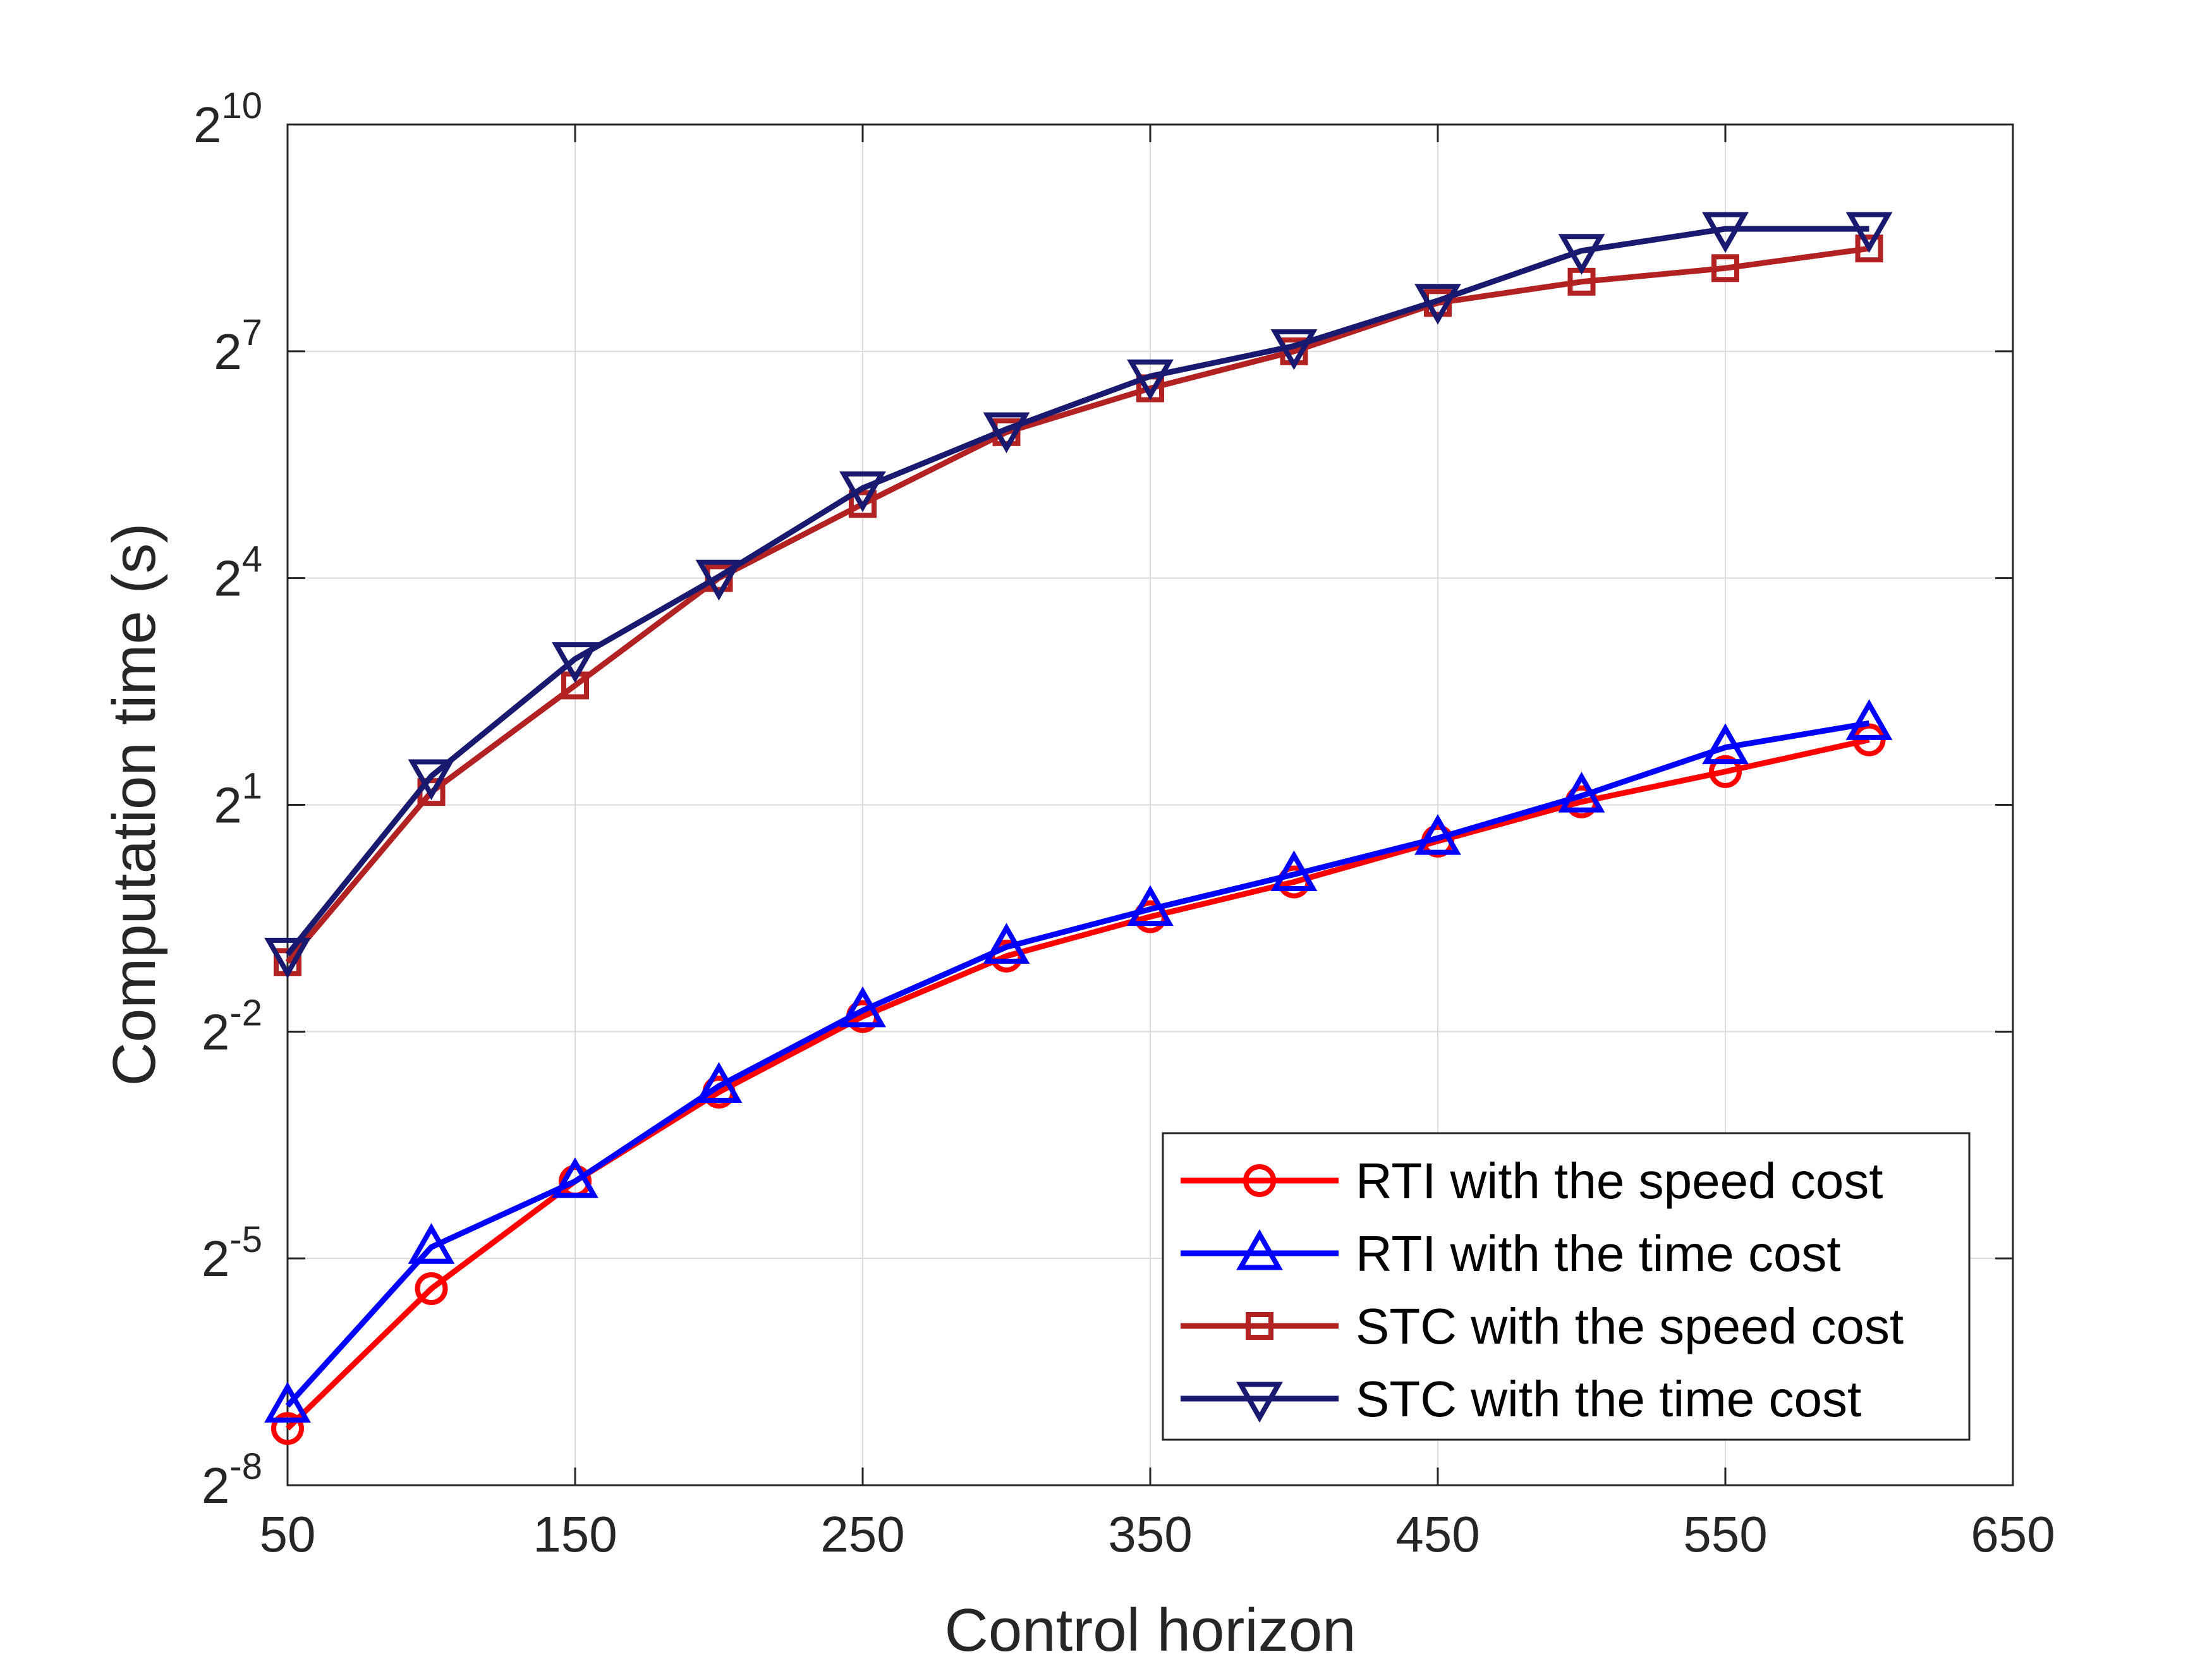 The width and height of the screenshot is (2212, 1659). What do you see at coordinates (1150, 1628) in the screenshot?
I see `x-axis-title: Control horizon` at bounding box center [1150, 1628].